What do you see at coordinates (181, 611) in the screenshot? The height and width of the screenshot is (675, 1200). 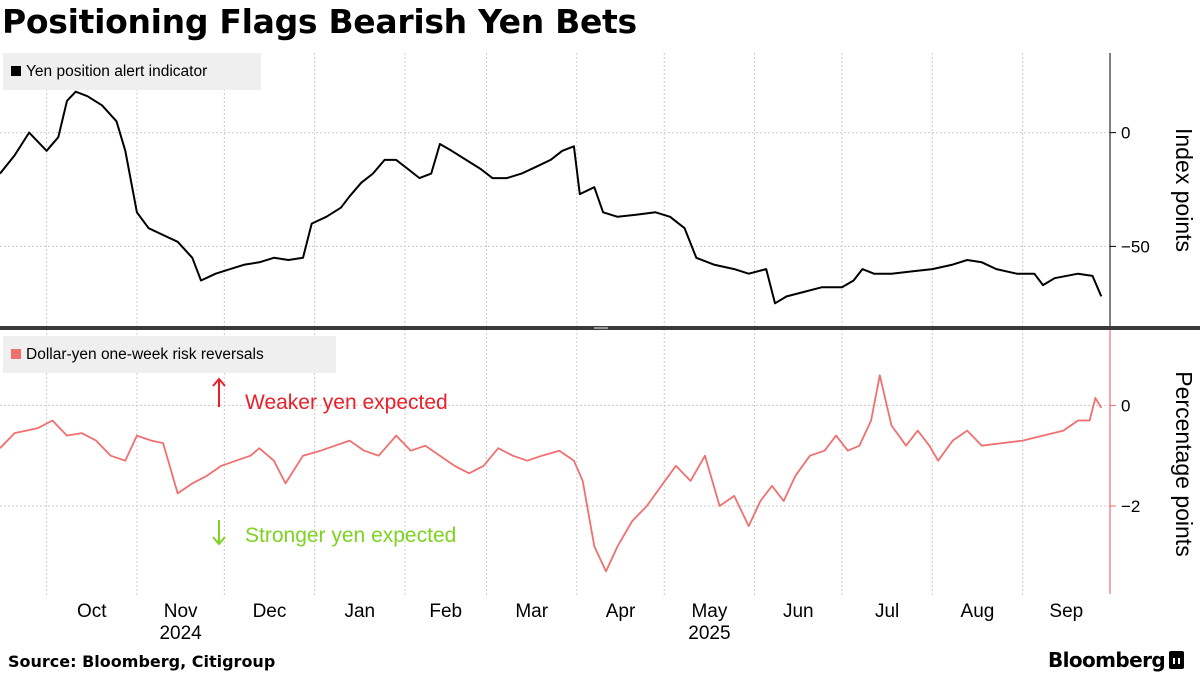 I see `x-tick-label: Nov` at bounding box center [181, 611].